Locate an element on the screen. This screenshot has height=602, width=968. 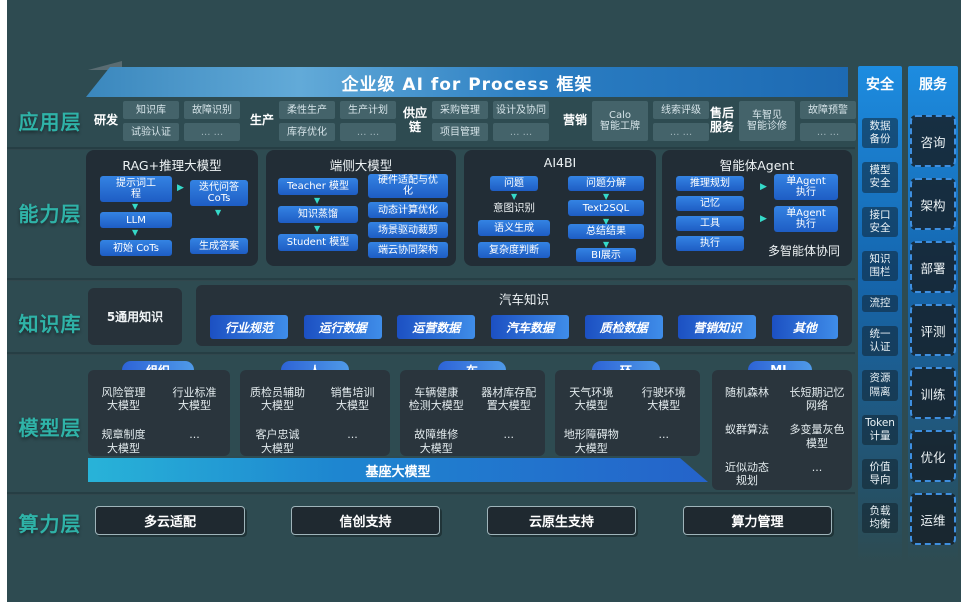
knowledge-tag: 运营数据 is located at coordinates (436, 327).